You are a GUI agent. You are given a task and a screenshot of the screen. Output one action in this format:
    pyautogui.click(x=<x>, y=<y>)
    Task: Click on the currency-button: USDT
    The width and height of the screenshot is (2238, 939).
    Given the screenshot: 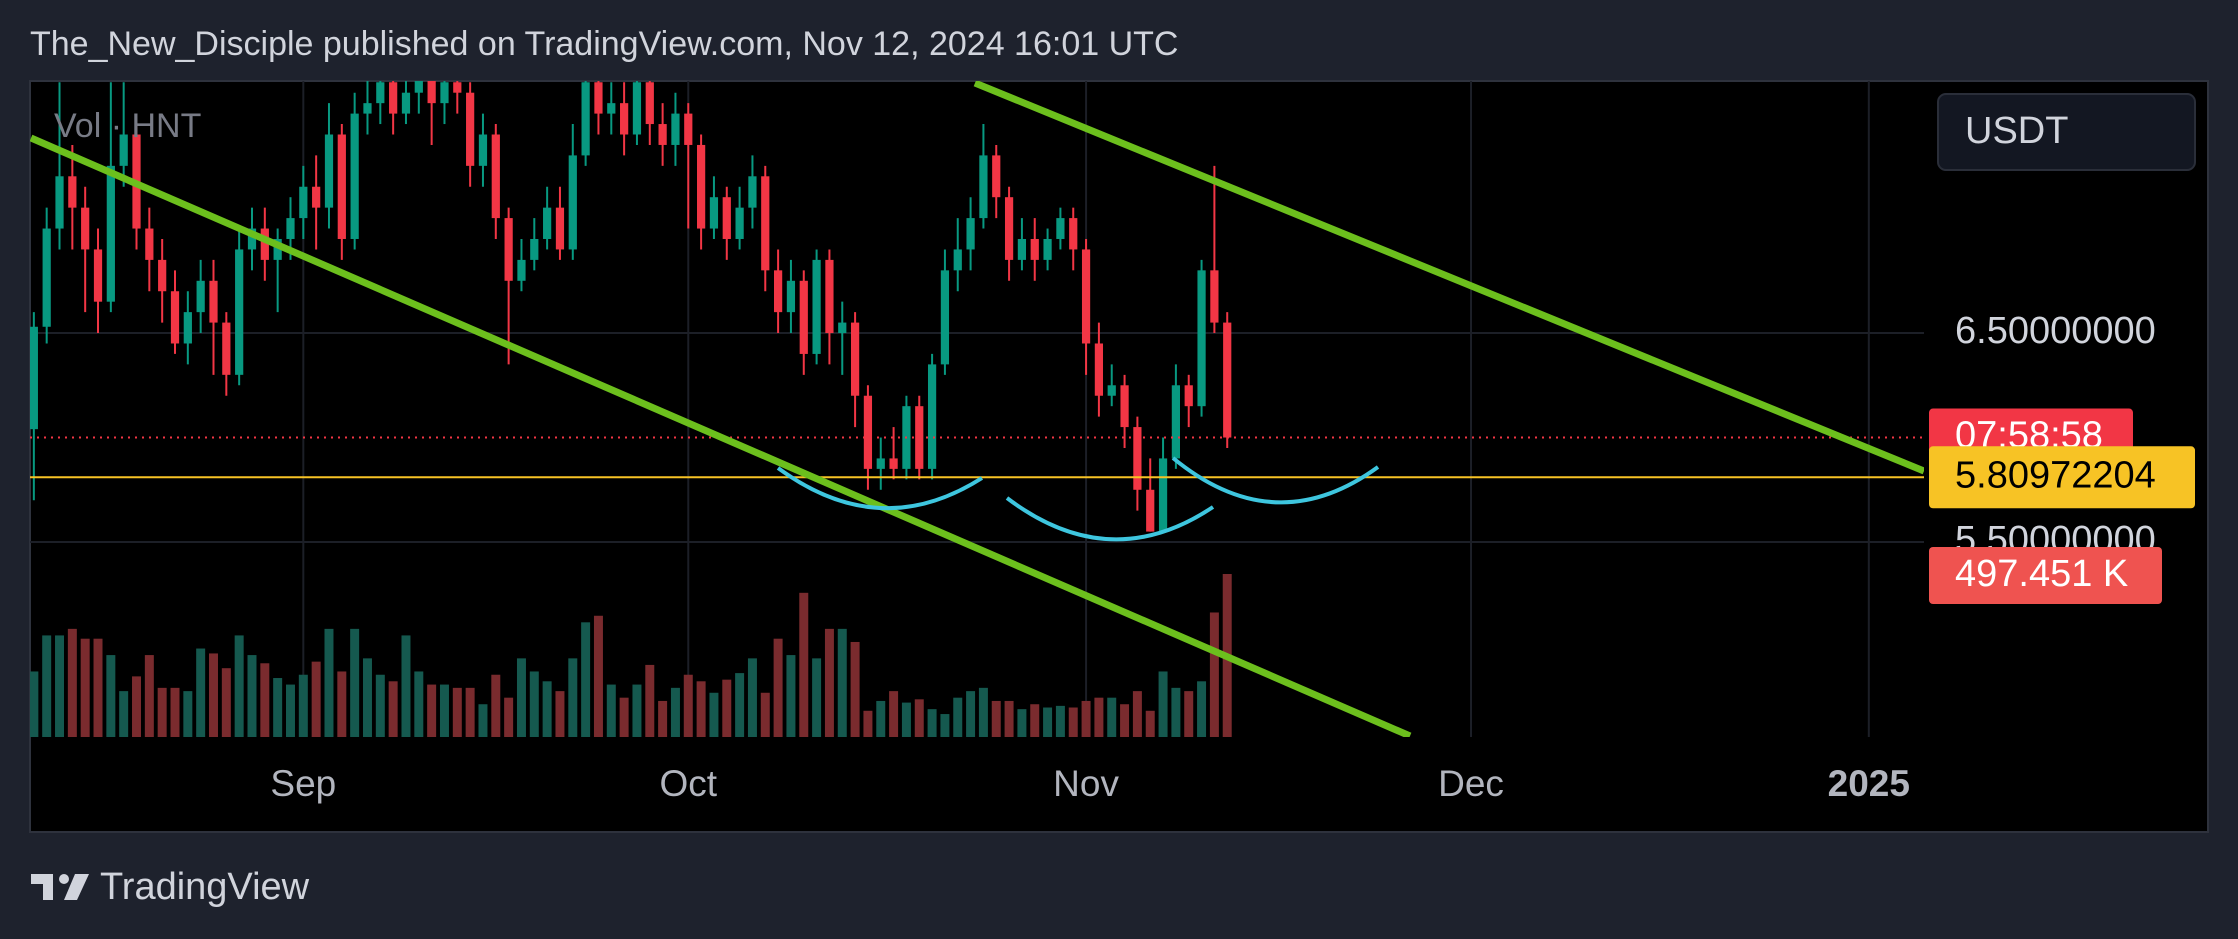 What is the action you would take?
    pyautogui.click(x=2066, y=132)
    